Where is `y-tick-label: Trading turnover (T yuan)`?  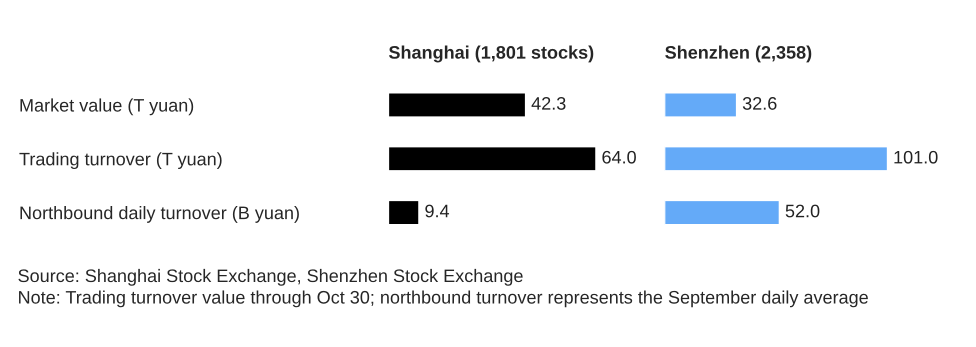
y-tick-label: Trading turnover (T yuan) is located at coordinates (120, 161).